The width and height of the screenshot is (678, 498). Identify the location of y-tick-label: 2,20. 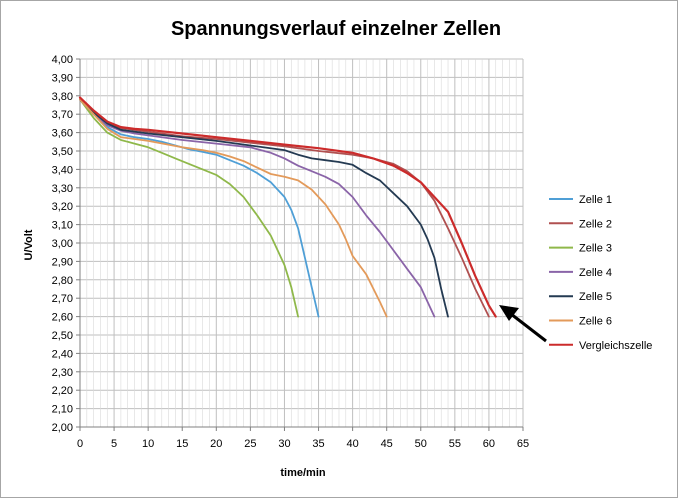
(62, 391).